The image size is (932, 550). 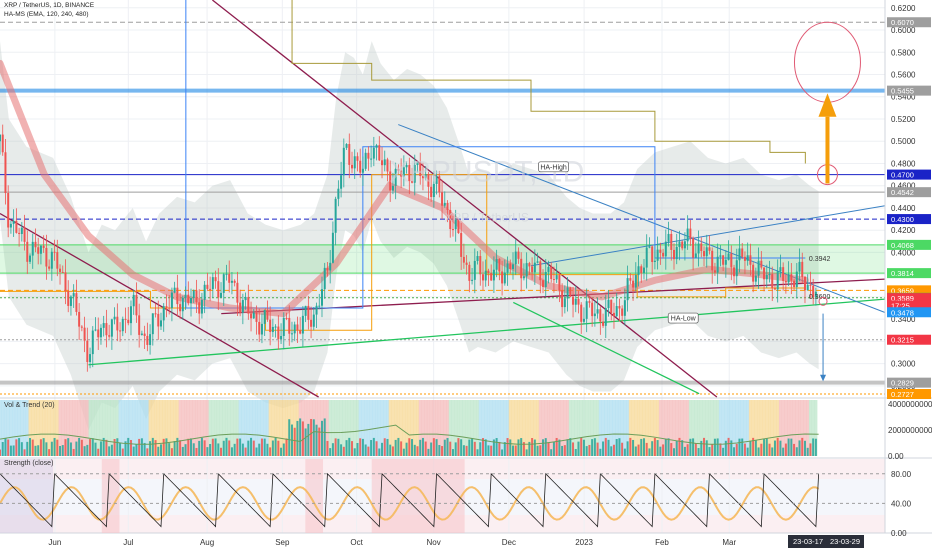 I want to click on trendline, so click(x=708, y=236).